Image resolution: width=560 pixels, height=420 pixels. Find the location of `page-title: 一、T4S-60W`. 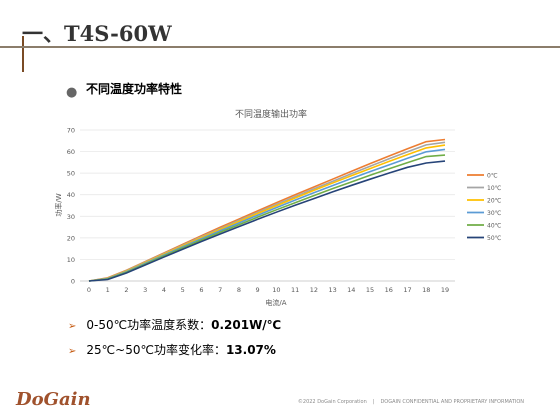

page-title: 一、T4S-60W is located at coordinates (97, 33).